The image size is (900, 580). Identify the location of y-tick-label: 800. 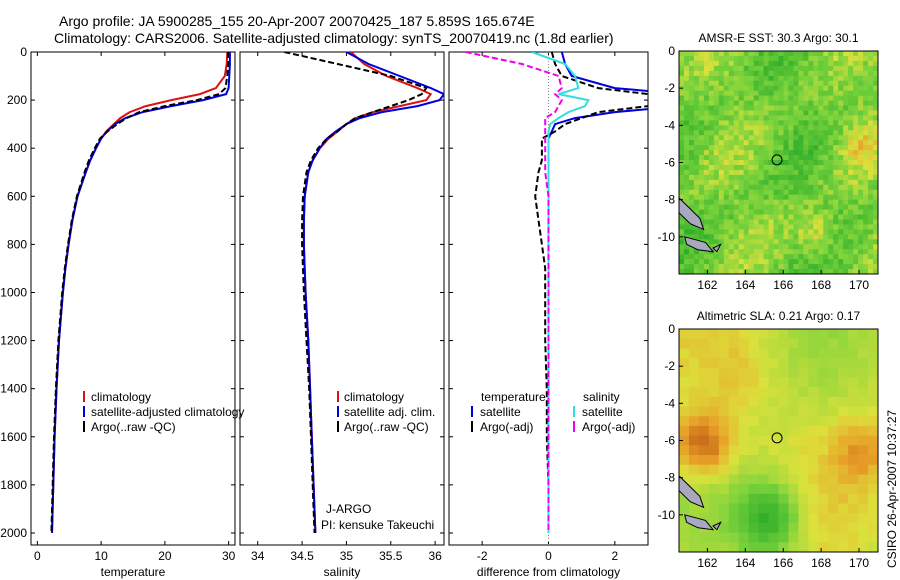
(17, 244).